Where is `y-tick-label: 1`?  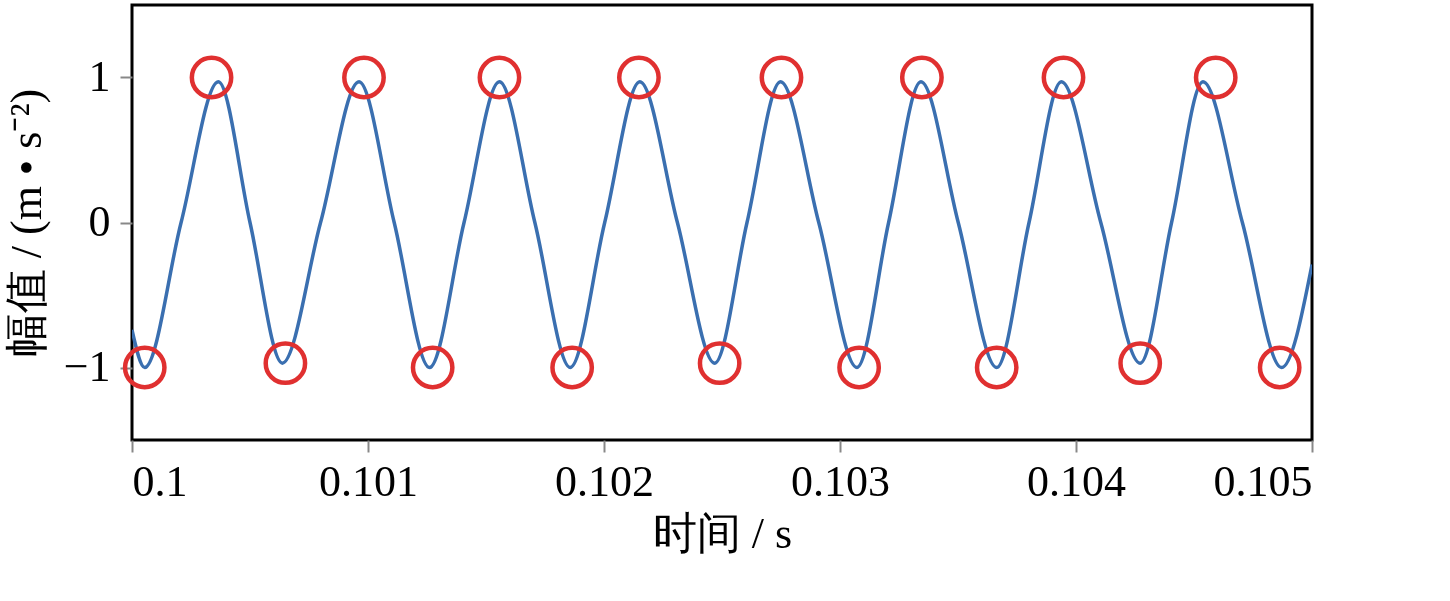
y-tick-label: 1 is located at coordinates (99, 76).